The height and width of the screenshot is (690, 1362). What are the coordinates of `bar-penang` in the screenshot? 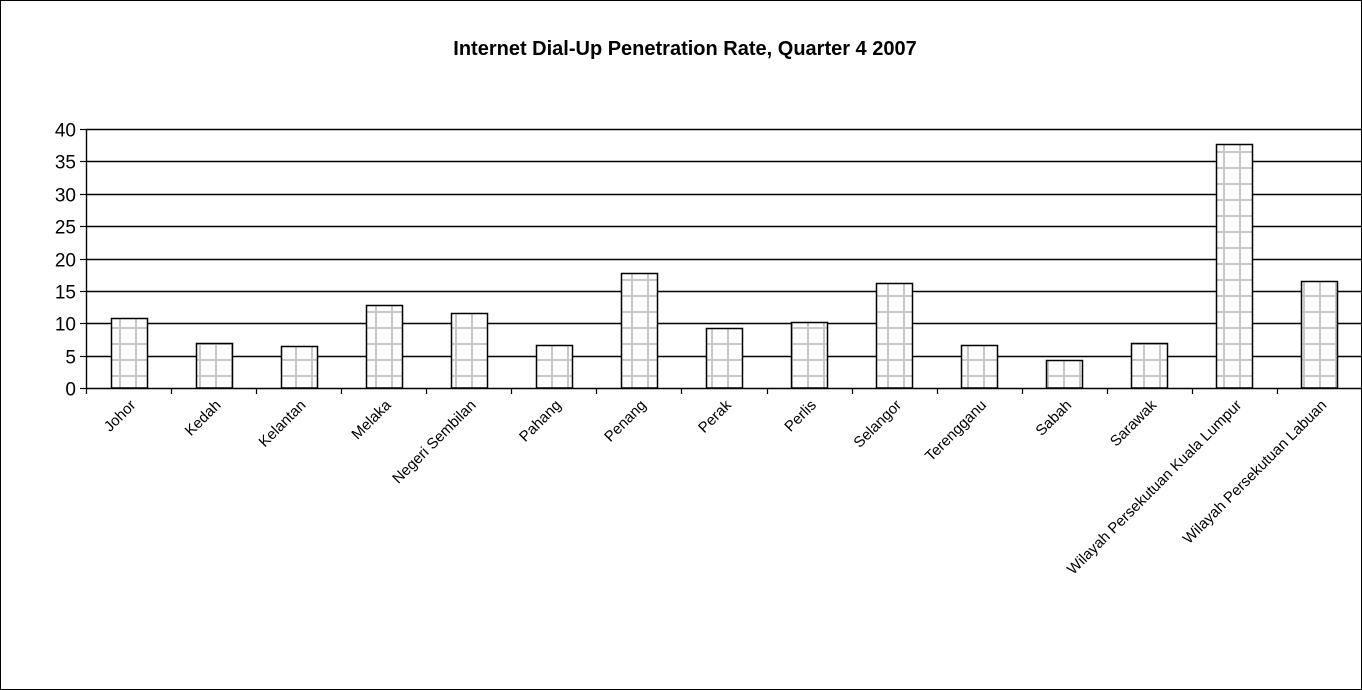 It's located at (639, 330).